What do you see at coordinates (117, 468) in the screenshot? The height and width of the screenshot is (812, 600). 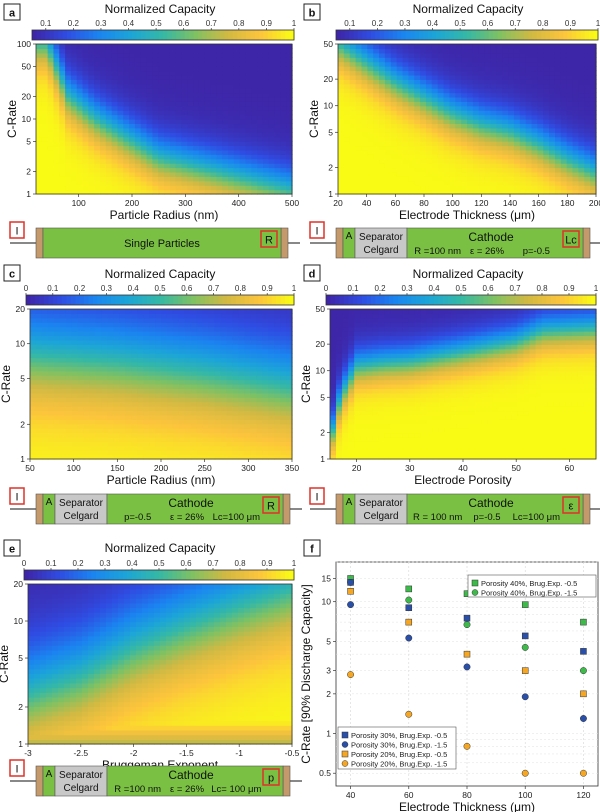 I see `x-tick-label: 150` at bounding box center [117, 468].